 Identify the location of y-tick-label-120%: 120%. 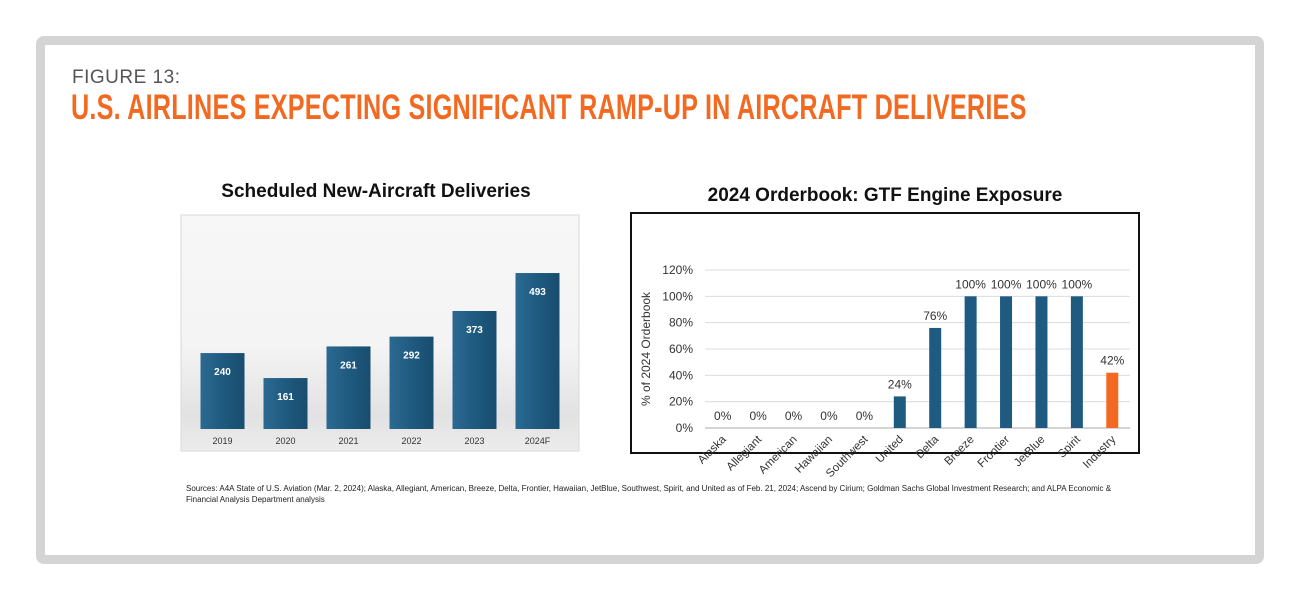
(677, 270).